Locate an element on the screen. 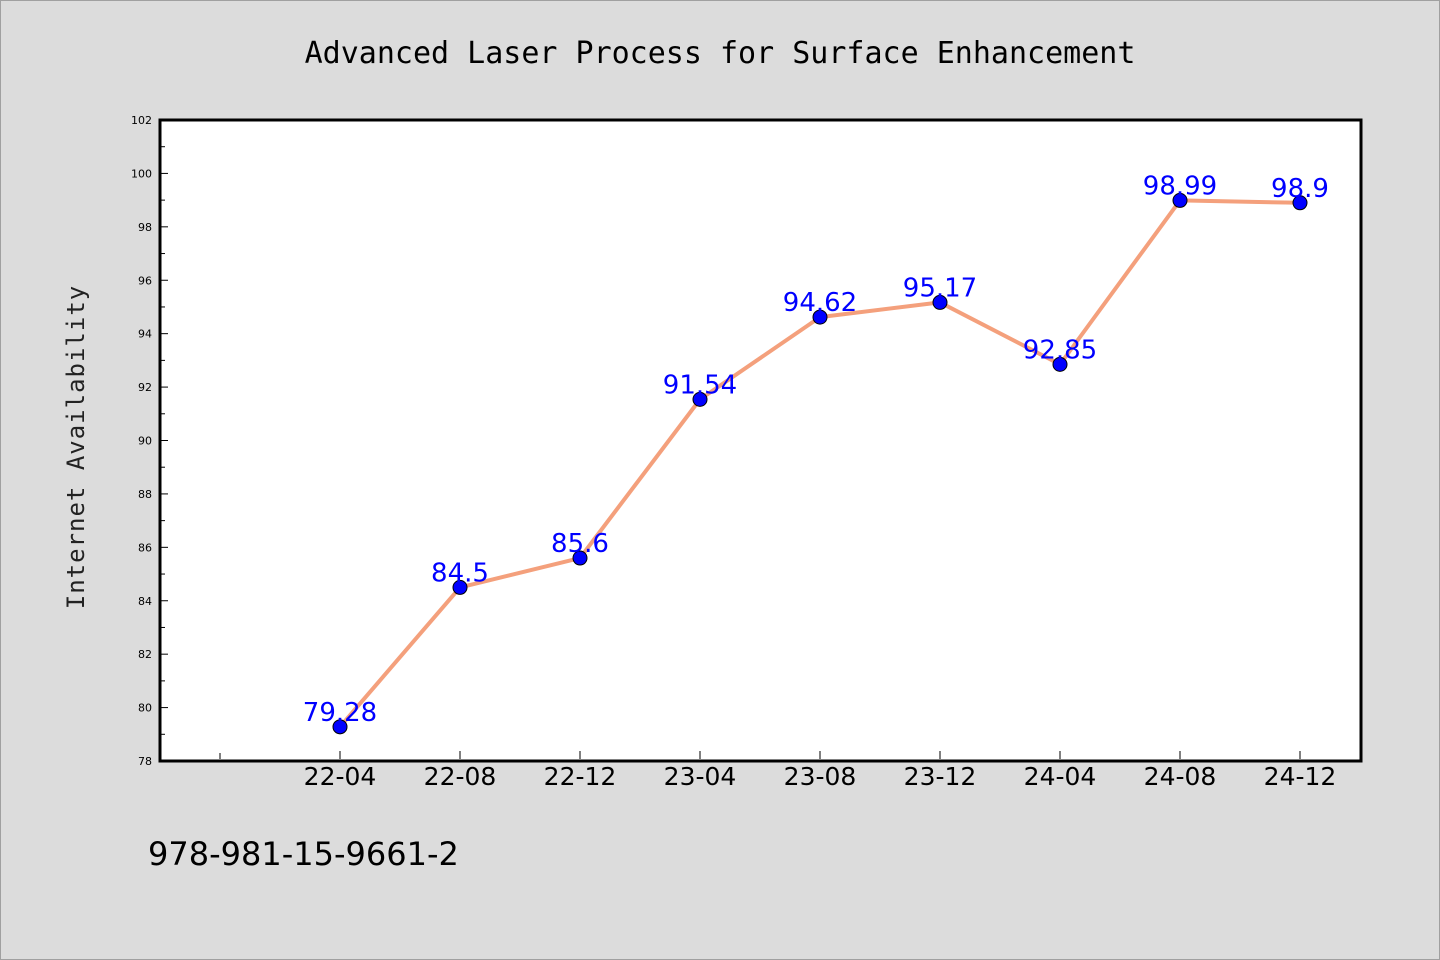  y-tick-label: 88 is located at coordinates (145, 494).